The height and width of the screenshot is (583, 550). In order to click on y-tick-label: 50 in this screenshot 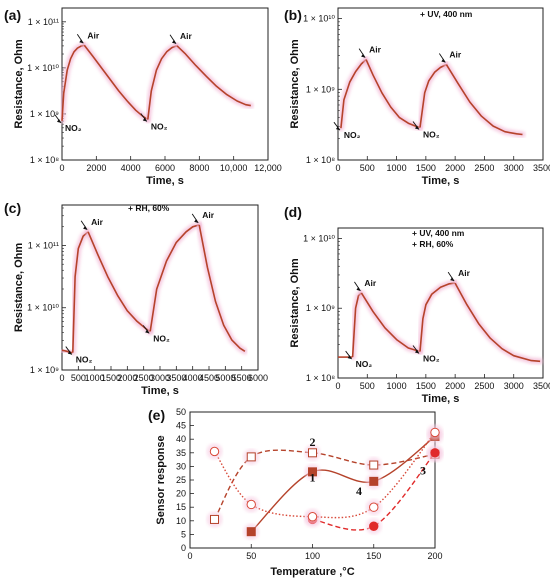, I will do `click(181, 412)`.